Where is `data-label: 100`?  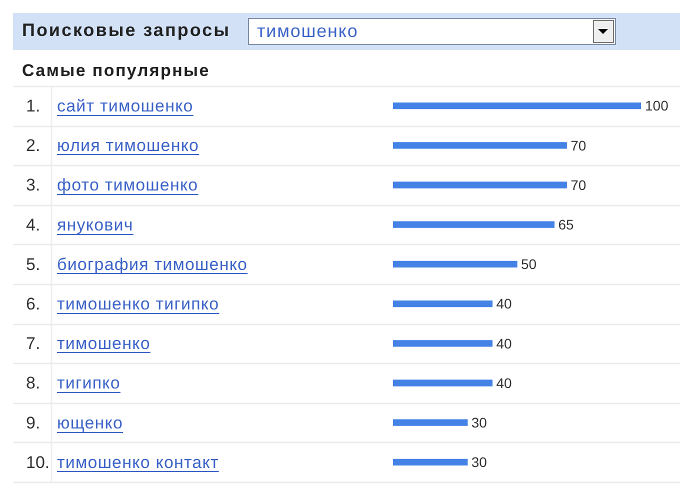 data-label: 100 is located at coordinates (657, 106).